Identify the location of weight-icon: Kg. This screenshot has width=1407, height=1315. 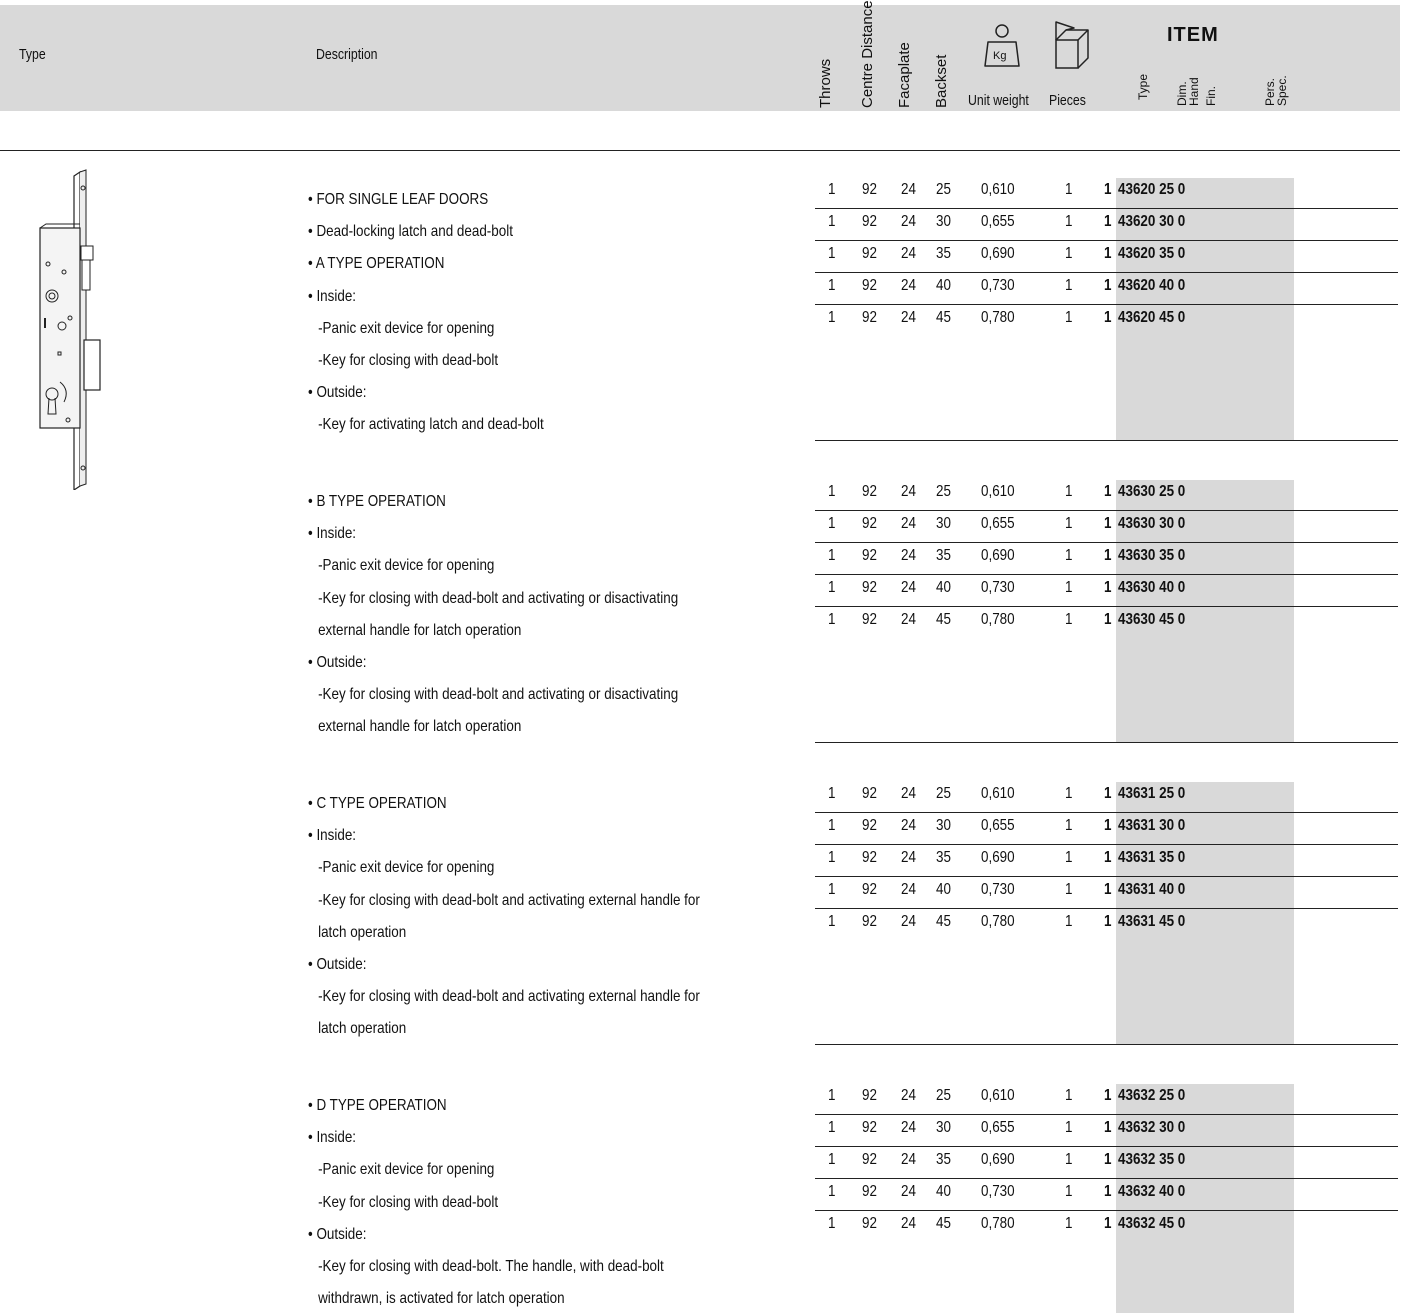
(1002, 45).